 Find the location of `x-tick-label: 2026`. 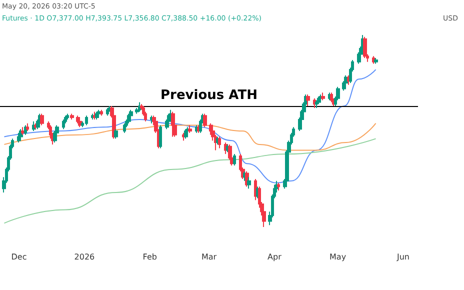

x-tick-label: 2026 is located at coordinates (84, 257).